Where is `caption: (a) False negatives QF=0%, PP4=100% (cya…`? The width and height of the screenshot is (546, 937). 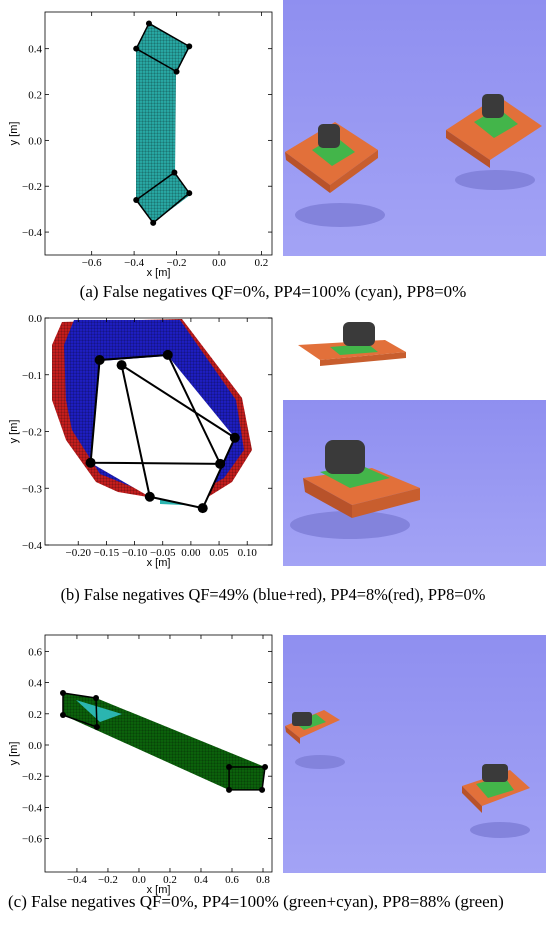 caption: (a) False negatives QF=0%, PP4=100% (cya… is located at coordinates (273, 291).